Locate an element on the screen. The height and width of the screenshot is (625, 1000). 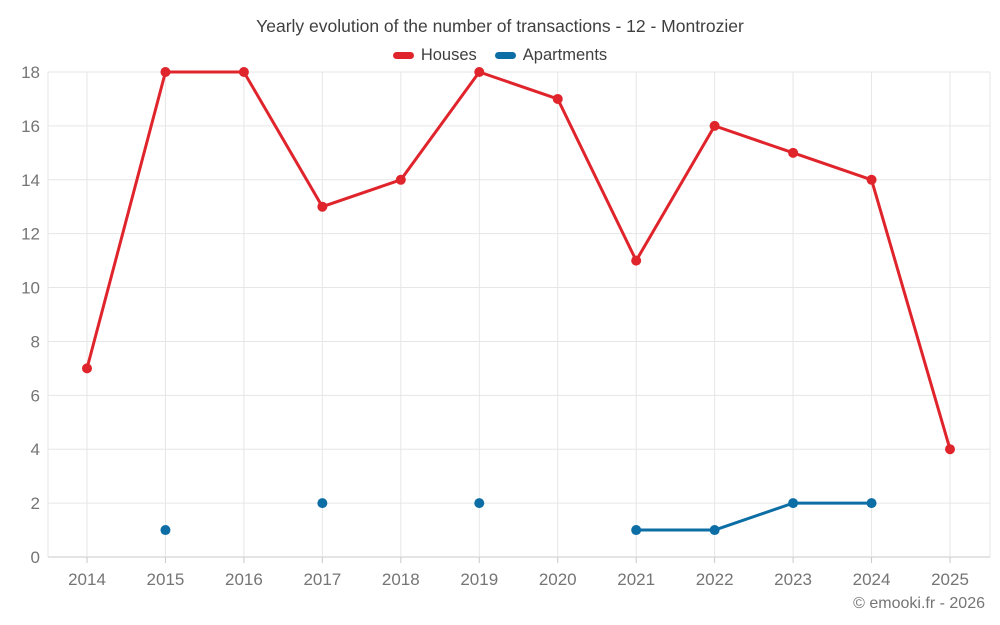
y-axis-tick-label-10: 10 is located at coordinates (30, 288).